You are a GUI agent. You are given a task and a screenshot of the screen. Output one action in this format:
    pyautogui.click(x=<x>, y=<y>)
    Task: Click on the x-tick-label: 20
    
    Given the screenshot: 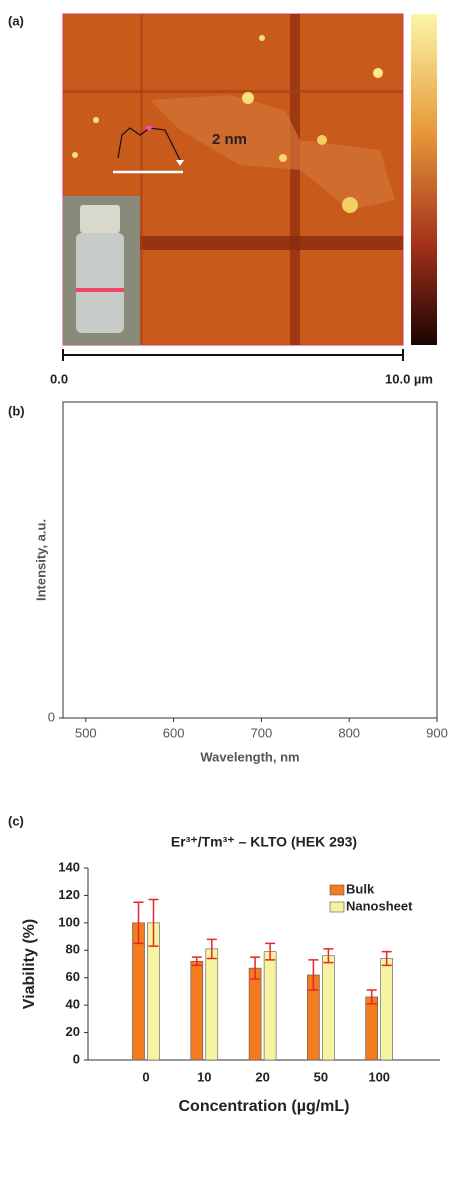 What is the action you would take?
    pyautogui.click(x=262, y=1076)
    